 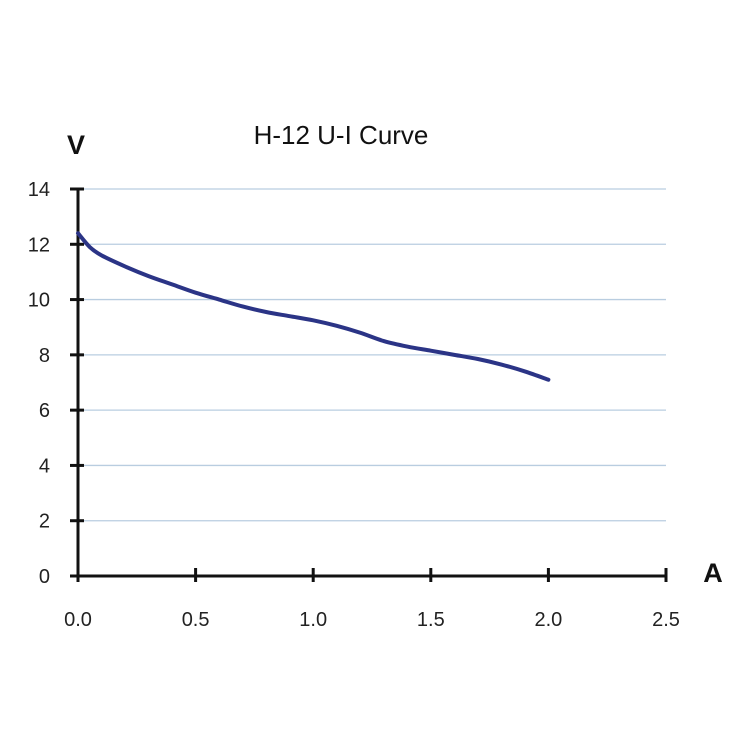 I want to click on y-tick-label: 12, so click(x=39, y=245).